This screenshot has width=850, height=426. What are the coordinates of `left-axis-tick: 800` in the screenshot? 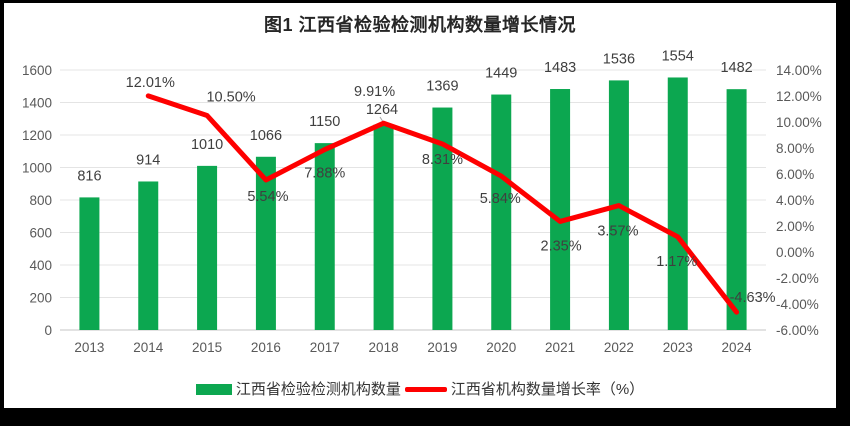 It's located at (40, 200).